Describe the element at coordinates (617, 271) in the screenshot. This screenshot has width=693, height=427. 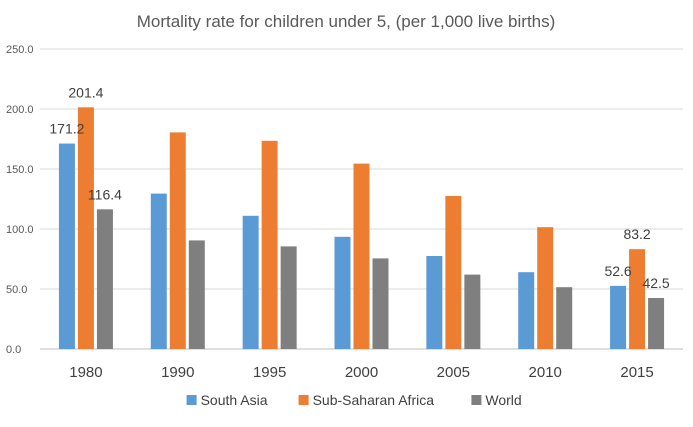
I see `data-label: 52.6` at that location.